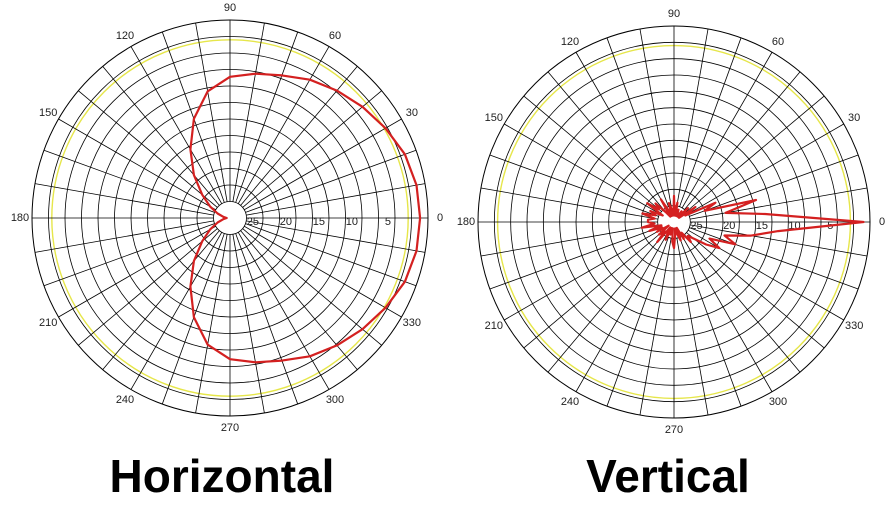 Image resolution: width=892 pixels, height=512 pixels. I want to click on chart-title: Horizontal, so click(222, 476).